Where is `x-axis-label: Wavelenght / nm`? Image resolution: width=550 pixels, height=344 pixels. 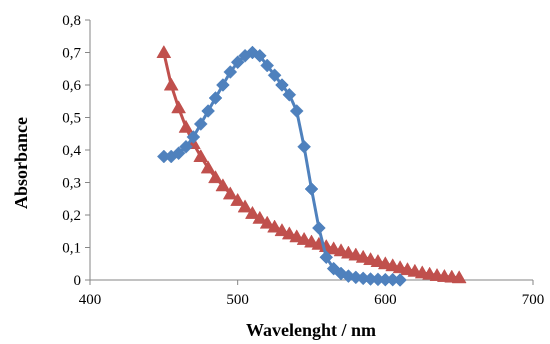
x-axis-label: Wavelenght / nm is located at coordinates (311, 330).